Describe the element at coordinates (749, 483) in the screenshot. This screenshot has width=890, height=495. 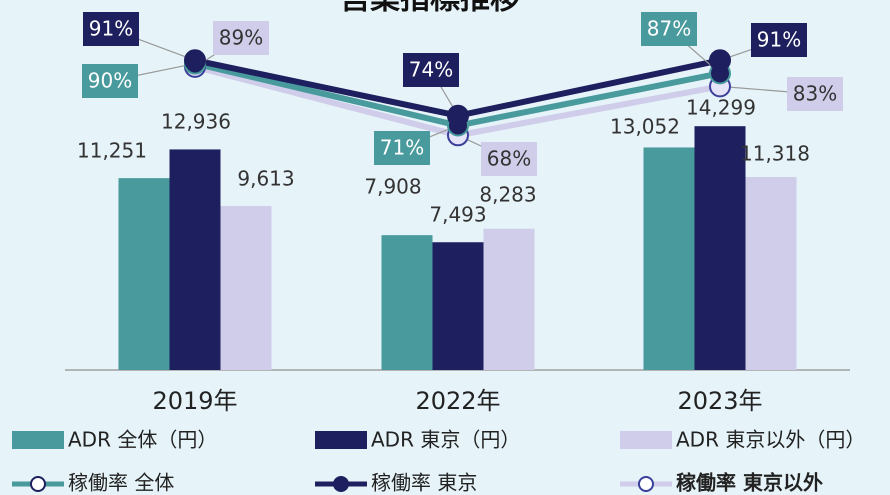
I see `legend-label: 稼働率 東京以外` at that location.